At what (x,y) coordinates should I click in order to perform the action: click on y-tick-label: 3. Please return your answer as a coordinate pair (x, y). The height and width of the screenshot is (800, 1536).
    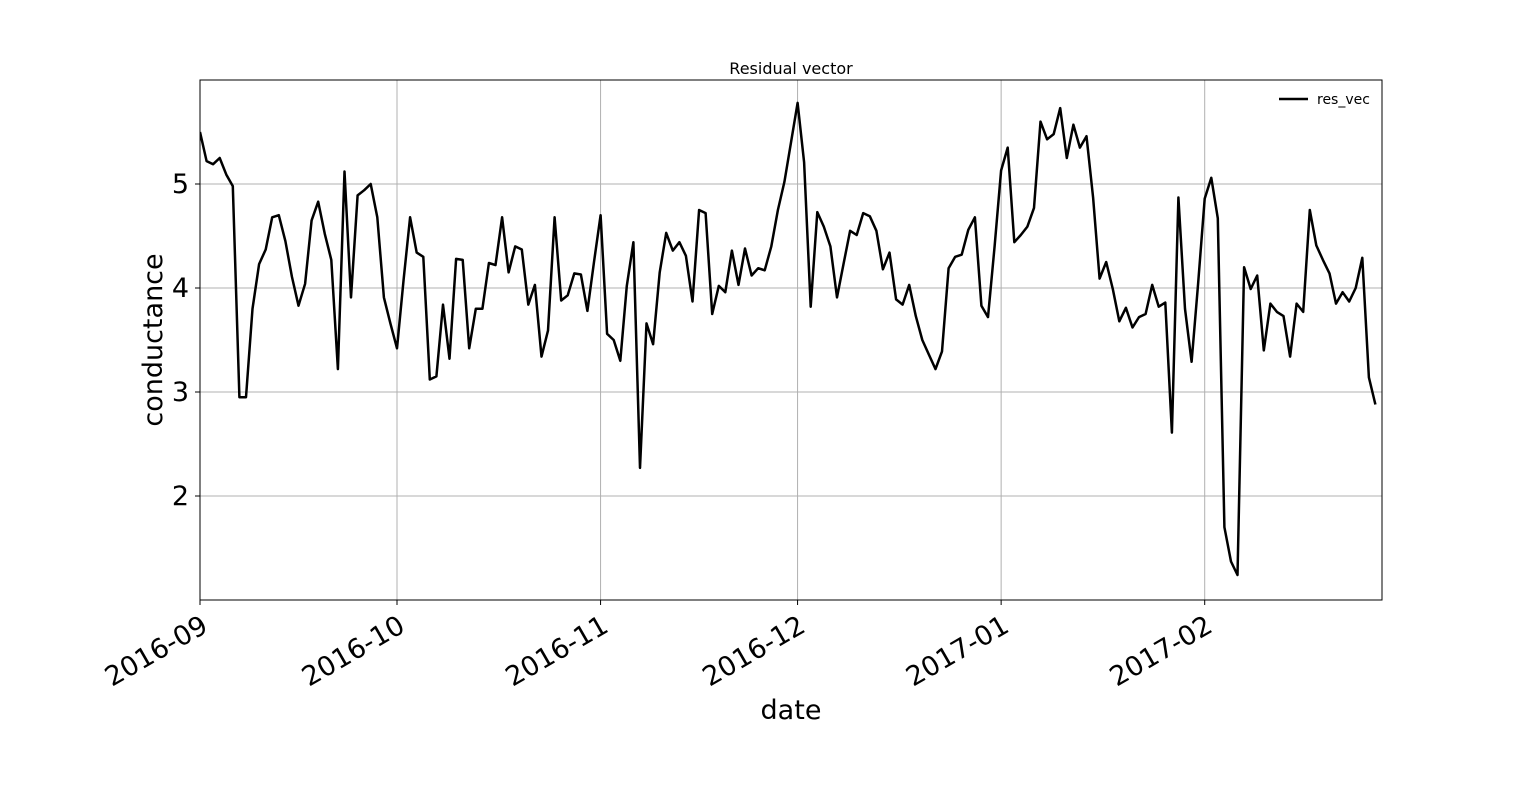
    Looking at the image, I should click on (180, 392).